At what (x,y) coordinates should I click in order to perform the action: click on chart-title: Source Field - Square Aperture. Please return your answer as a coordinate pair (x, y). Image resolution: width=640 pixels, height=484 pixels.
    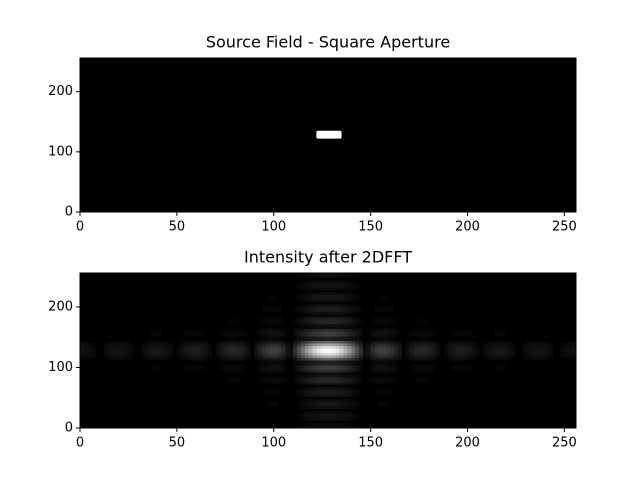
    Looking at the image, I should click on (328, 42).